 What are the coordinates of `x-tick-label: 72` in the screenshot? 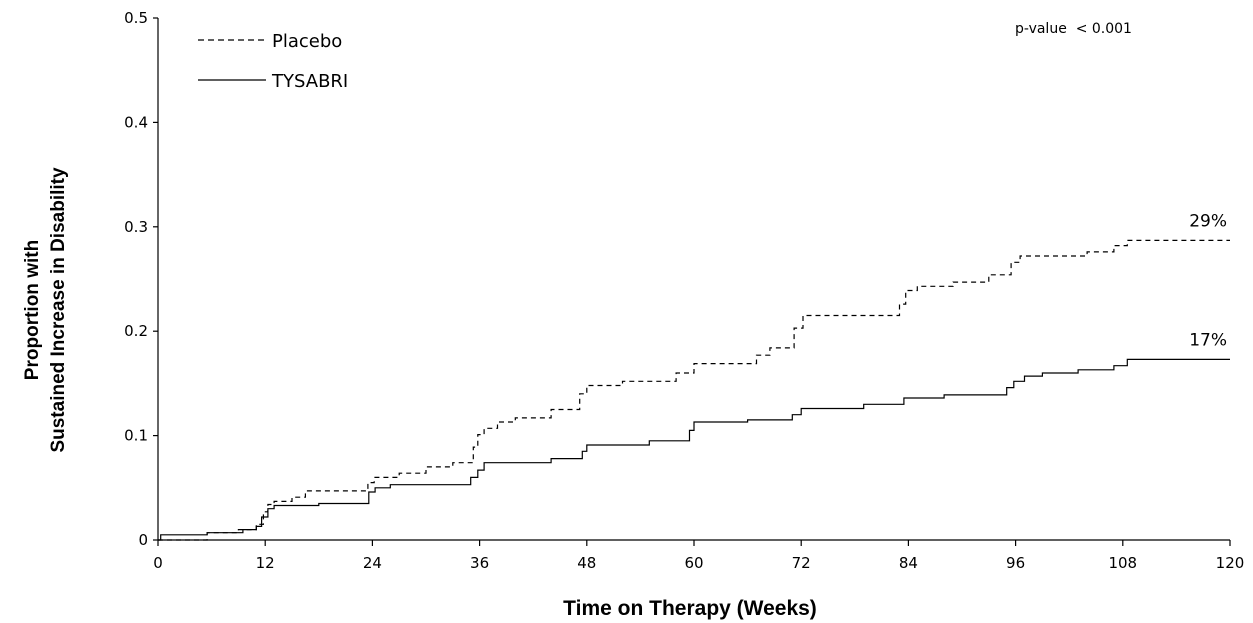 It's located at (801, 563).